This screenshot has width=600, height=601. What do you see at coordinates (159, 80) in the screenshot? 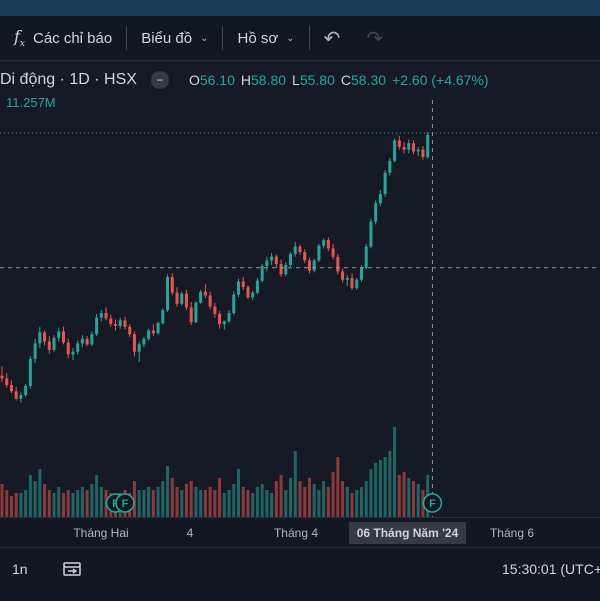
I see `legend-collapse-button: −` at bounding box center [159, 80].